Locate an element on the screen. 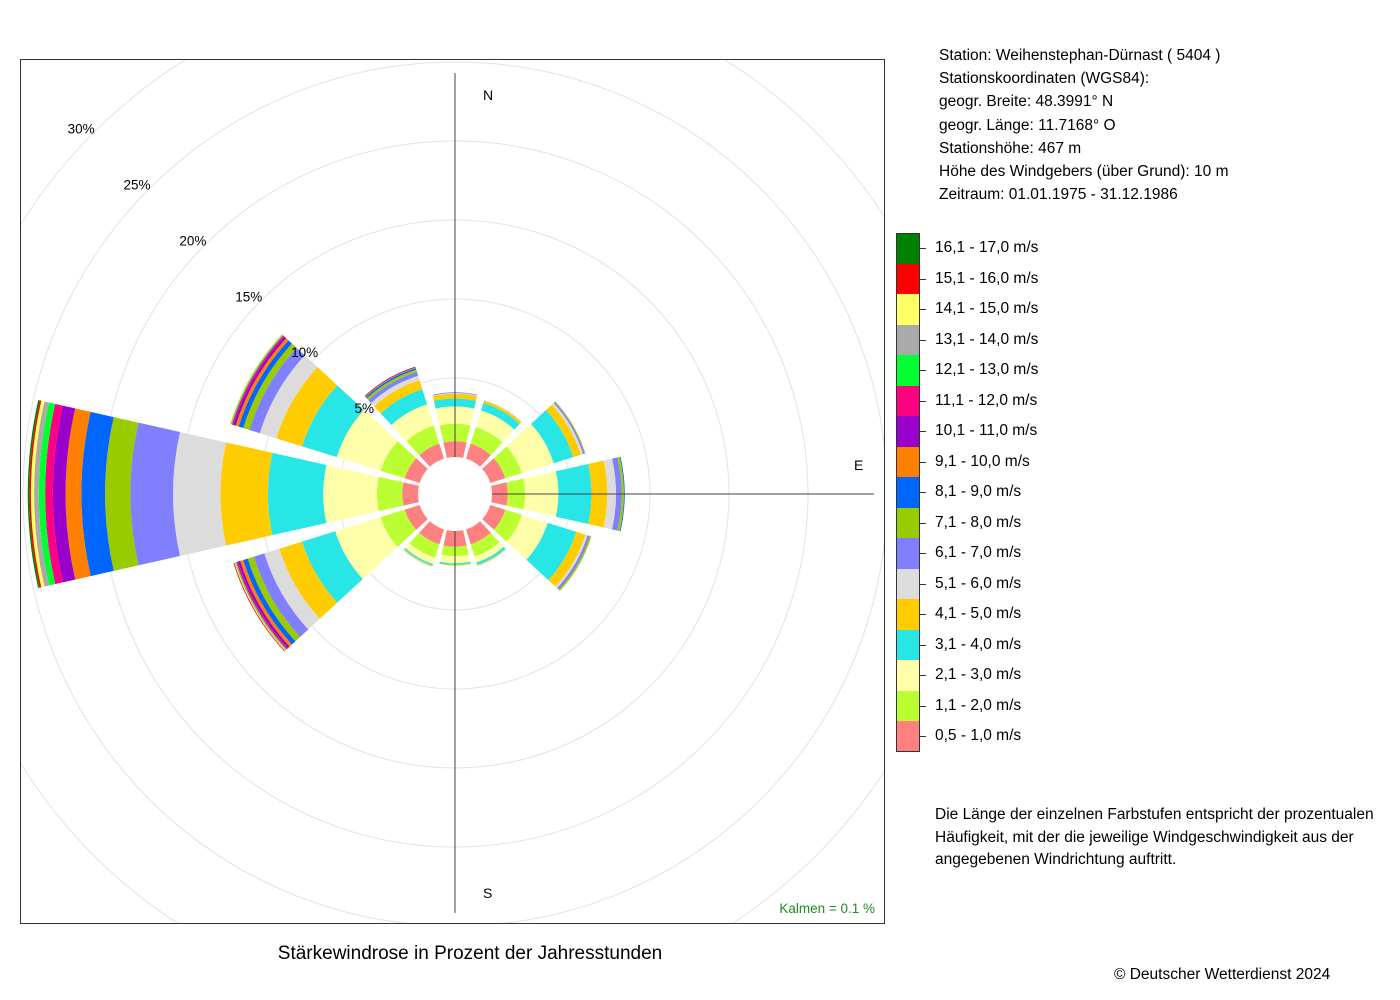 Image resolution: width=1400 pixels, height=1000 pixels. legend-label: 0,5 - 1,0 m/s is located at coordinates (978, 736).